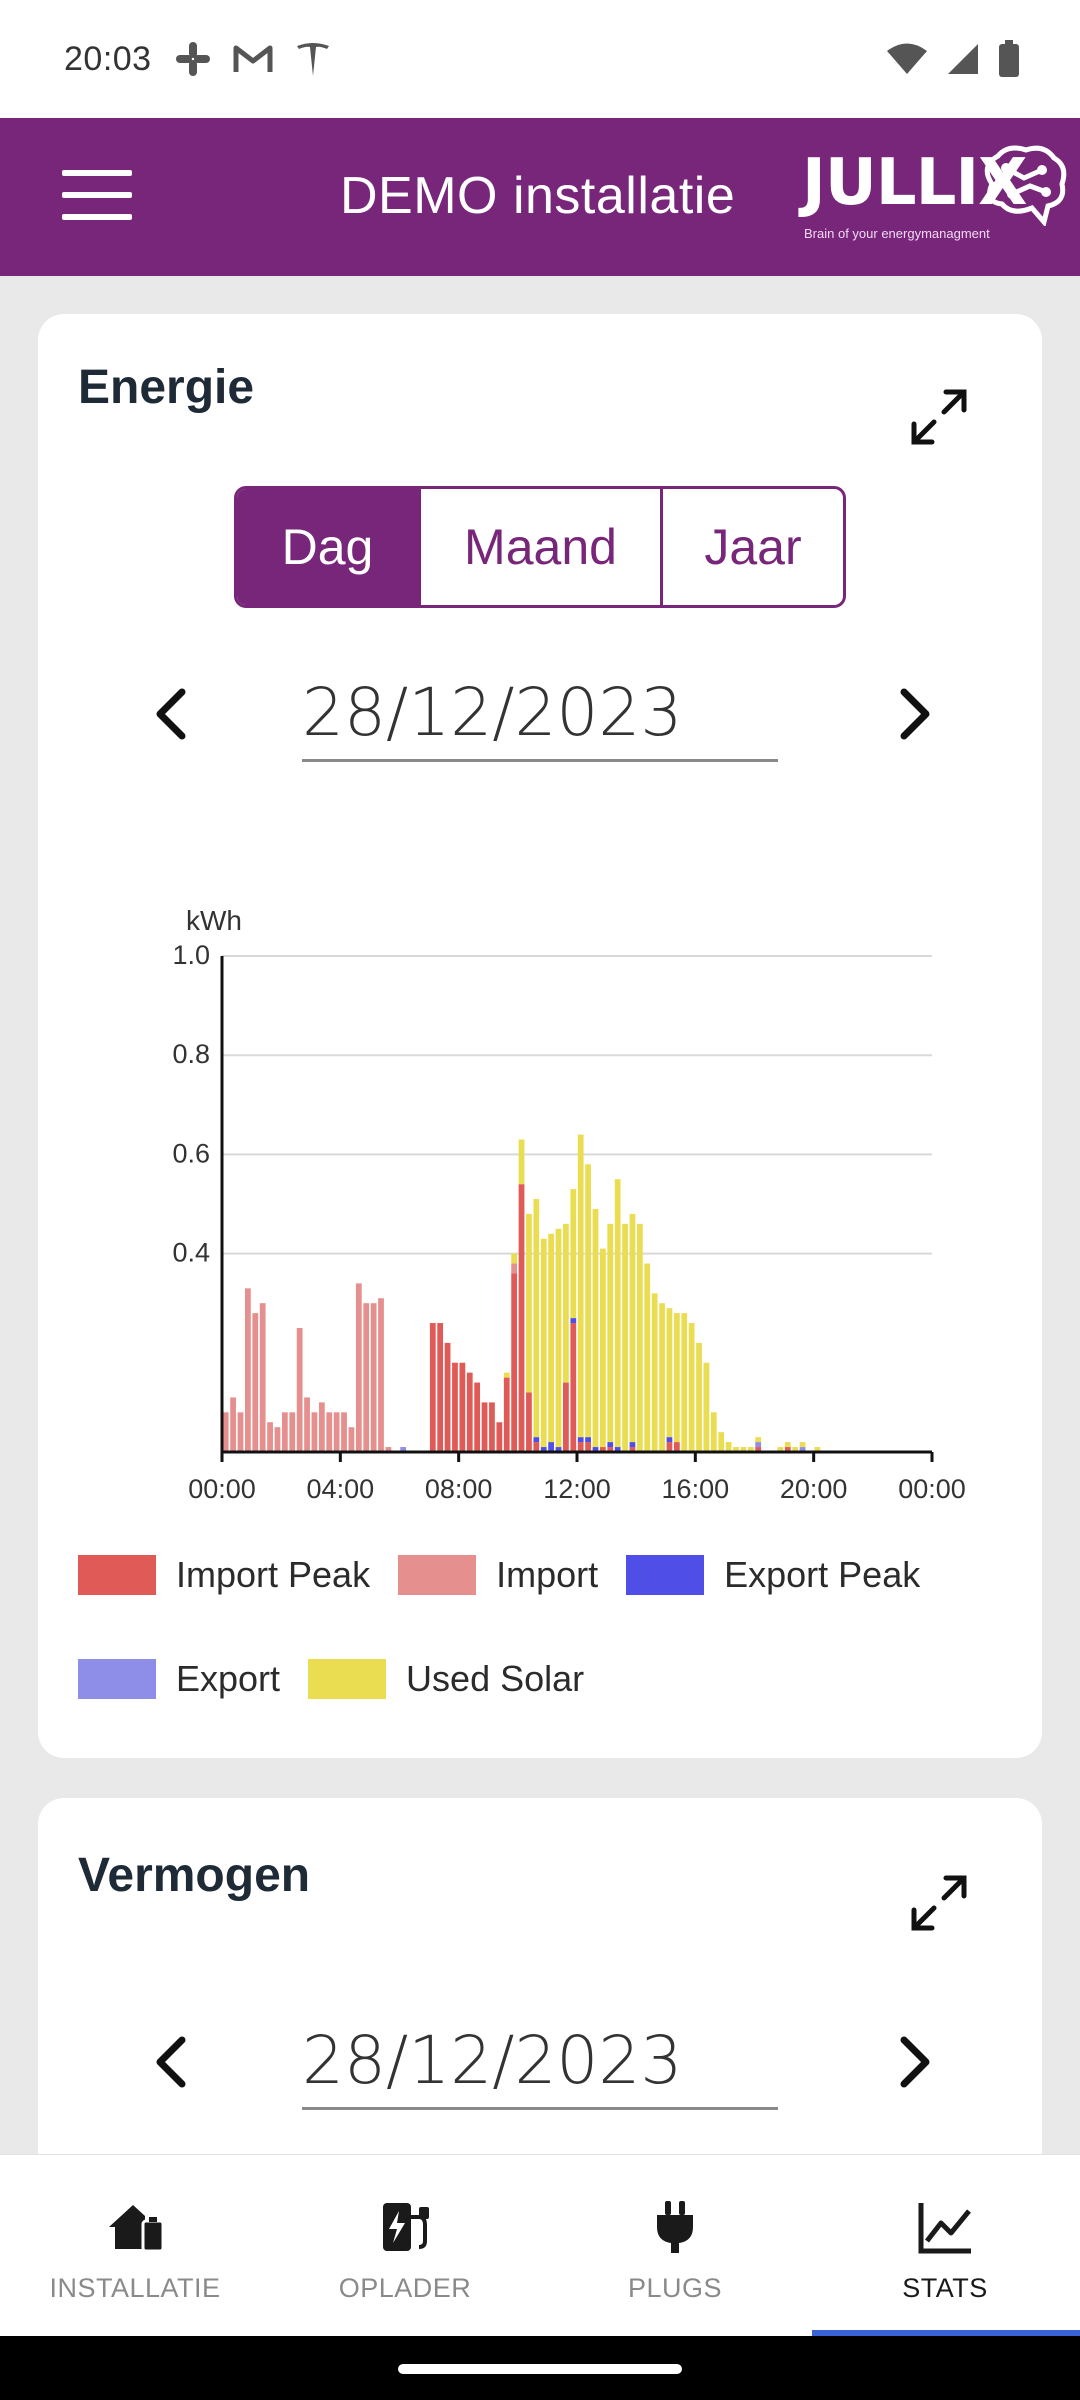  What do you see at coordinates (191, 955) in the screenshot?
I see `y-tick-label: 1.0` at bounding box center [191, 955].